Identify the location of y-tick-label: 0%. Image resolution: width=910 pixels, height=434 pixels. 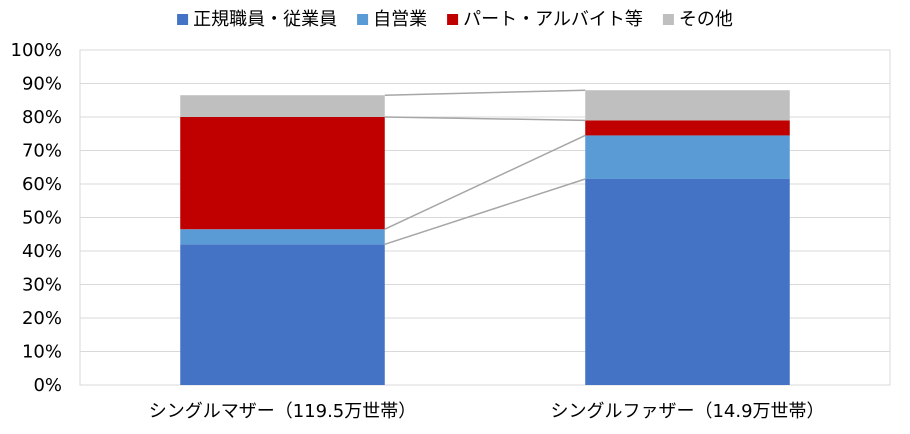
(47, 385).